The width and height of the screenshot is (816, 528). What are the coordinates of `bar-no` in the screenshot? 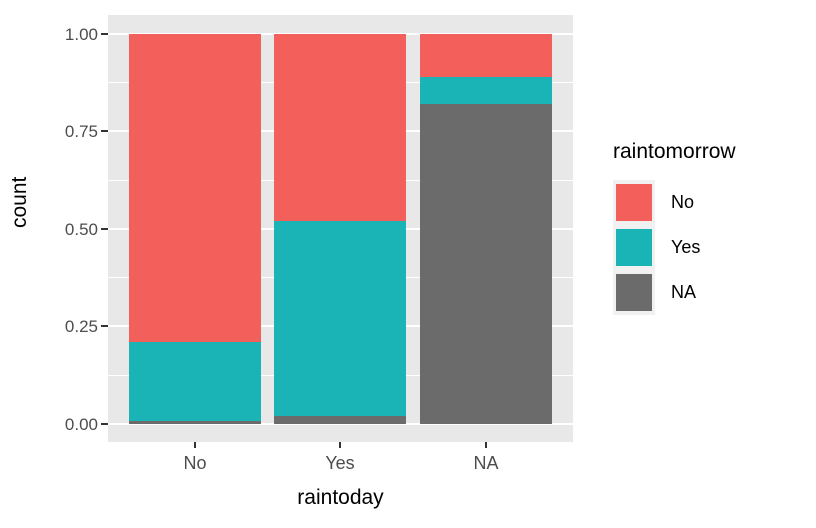 It's located at (195, 228).